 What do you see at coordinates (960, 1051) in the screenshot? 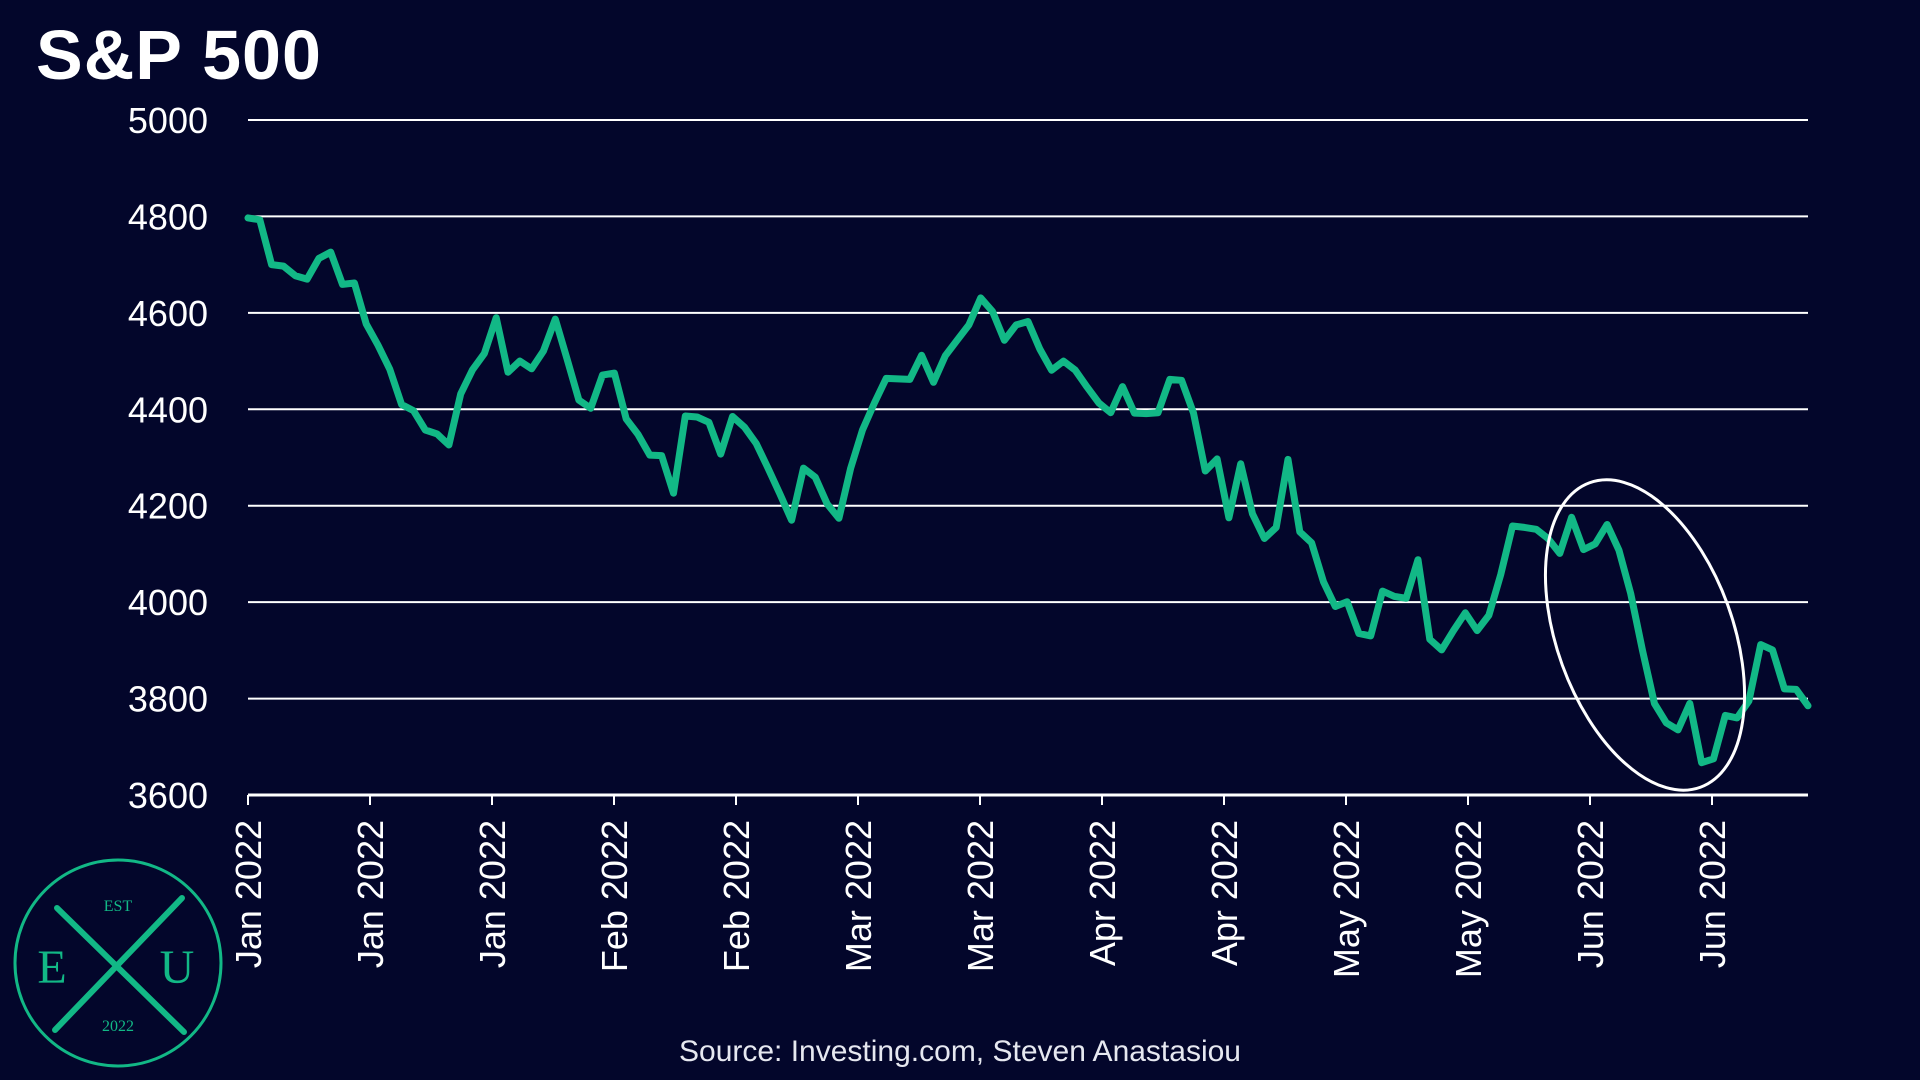
I see `source-note: Source: Investing.com, Steven Anastasiou` at bounding box center [960, 1051].